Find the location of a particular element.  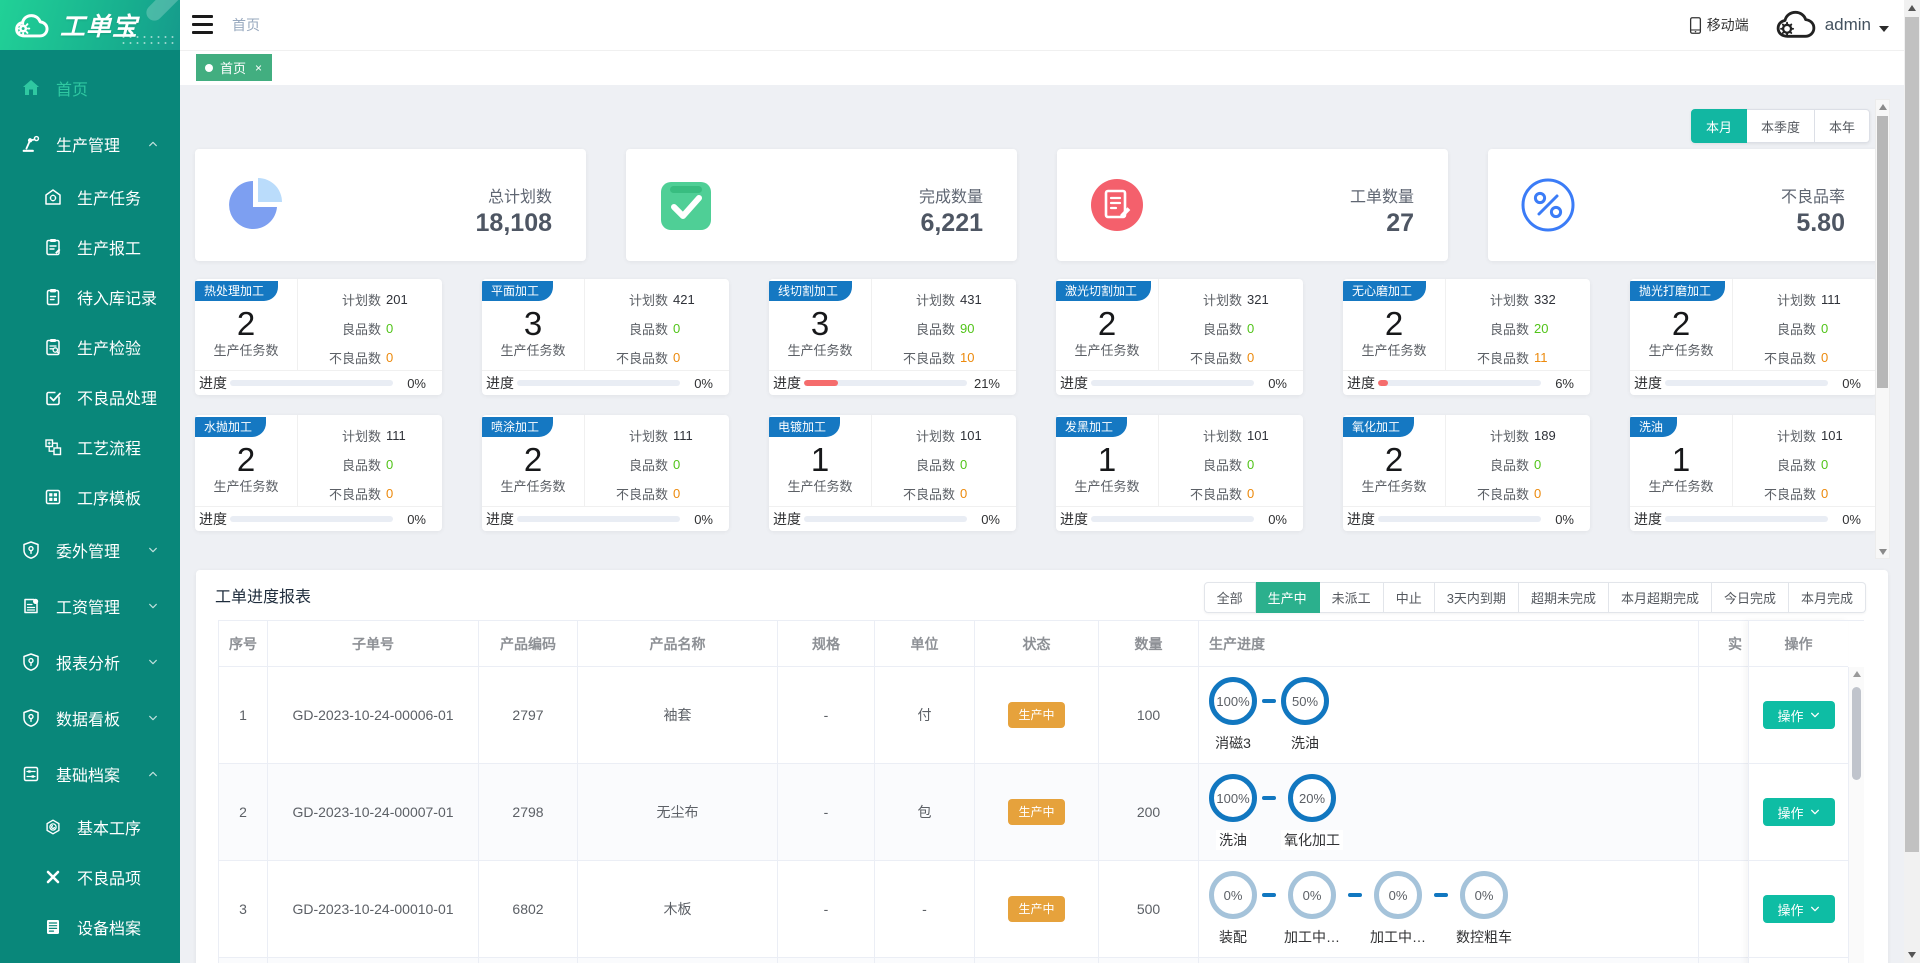

task-count: 3 is located at coordinates (820, 323).